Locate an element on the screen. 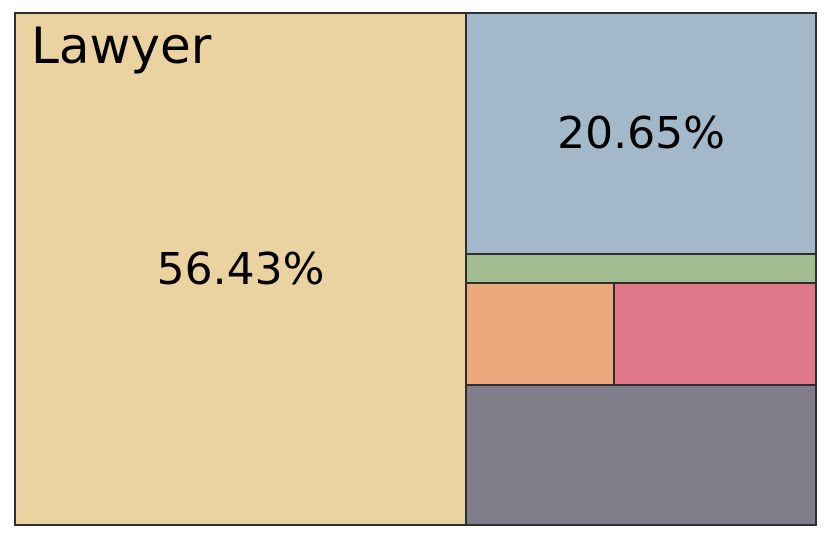 This screenshot has height=540, width=830. treemap-tile-gray is located at coordinates (641, 455).